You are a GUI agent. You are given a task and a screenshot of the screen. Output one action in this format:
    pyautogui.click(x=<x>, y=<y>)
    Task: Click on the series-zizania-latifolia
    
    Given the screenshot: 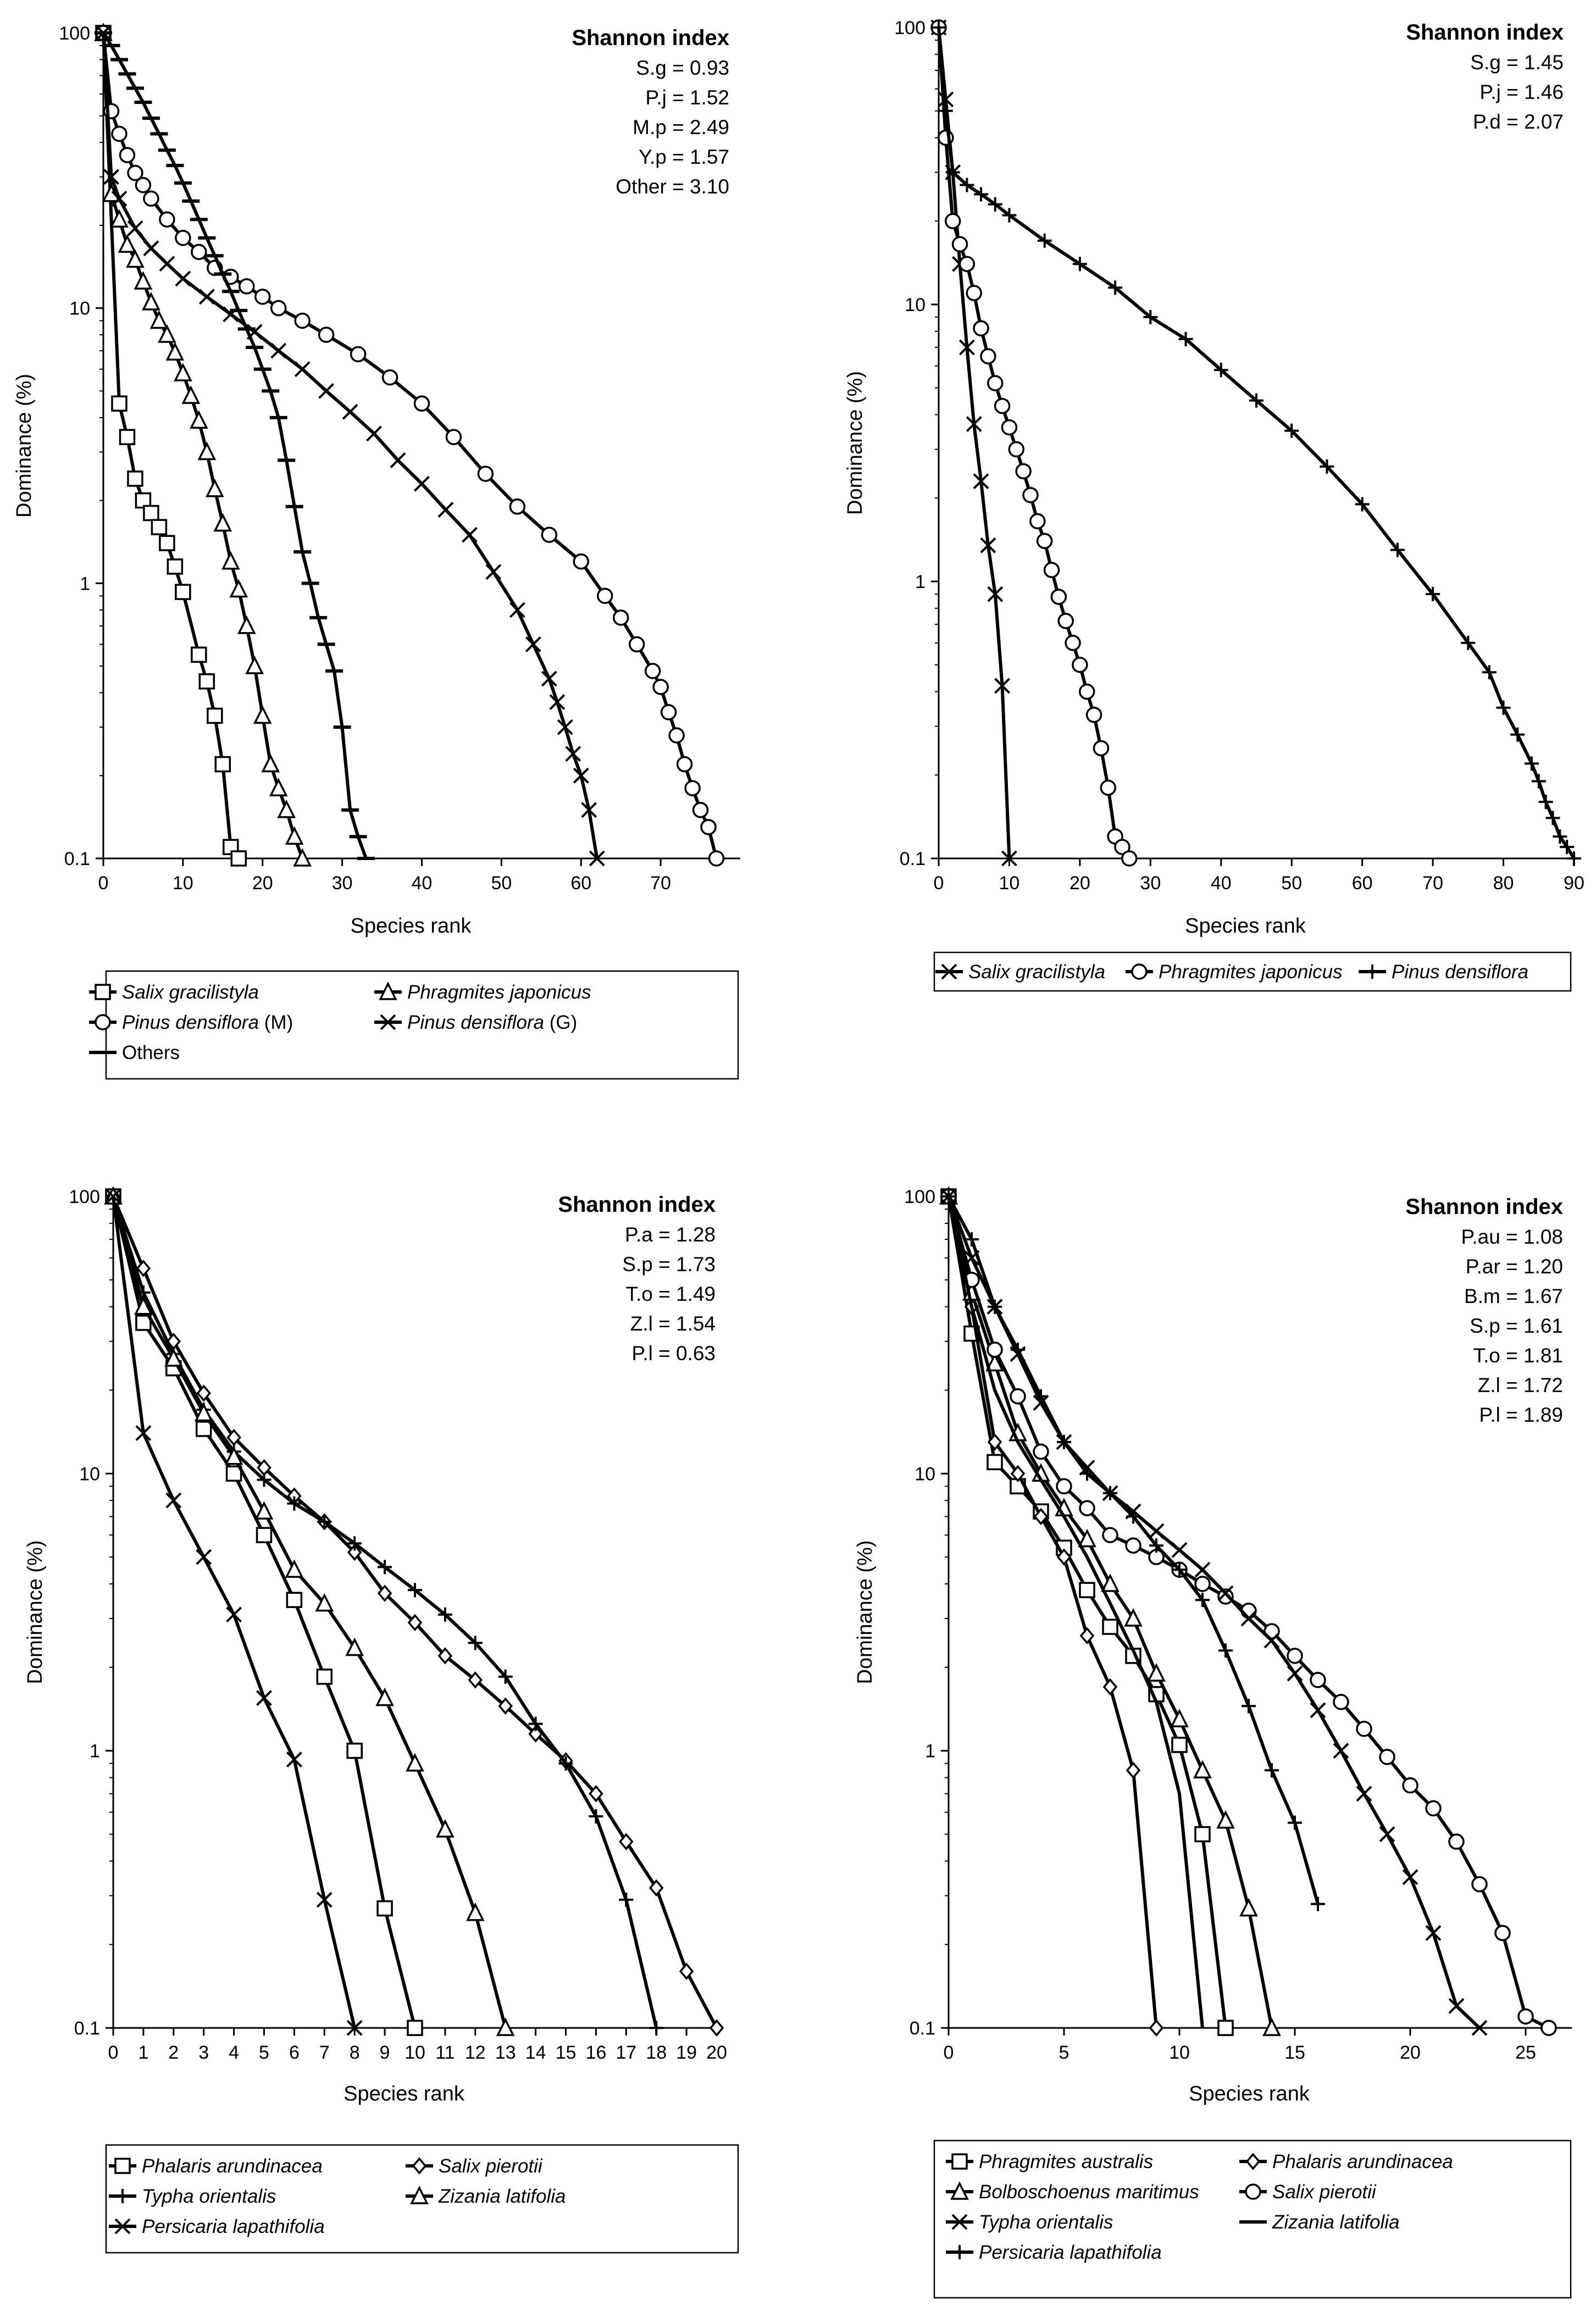 What is the action you would take?
    pyautogui.click(x=309, y=1611)
    